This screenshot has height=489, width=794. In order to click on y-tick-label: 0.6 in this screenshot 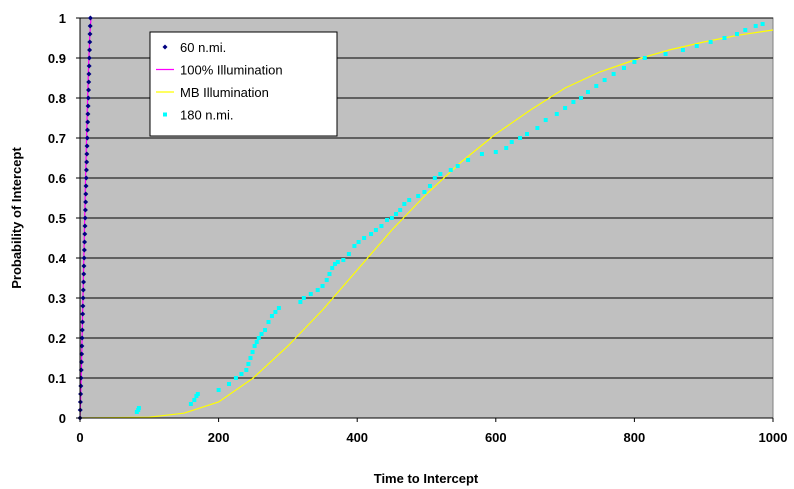, I will do `click(57, 178)`.